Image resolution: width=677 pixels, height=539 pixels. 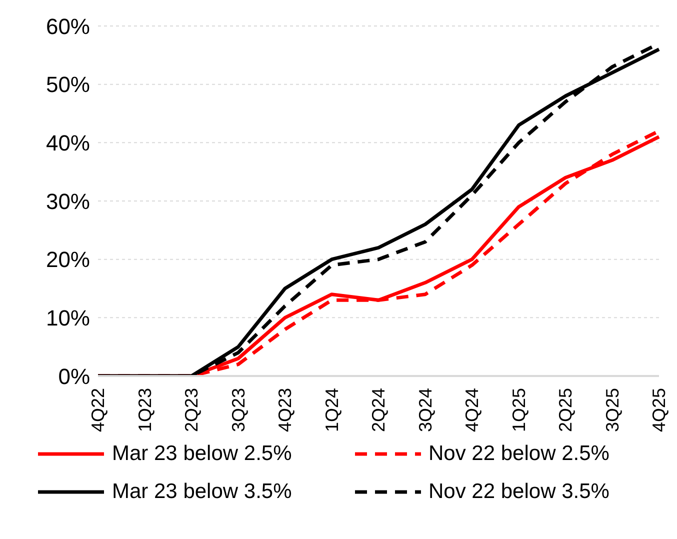 I want to click on x-tick-label: 4Q24, so click(x=472, y=410).